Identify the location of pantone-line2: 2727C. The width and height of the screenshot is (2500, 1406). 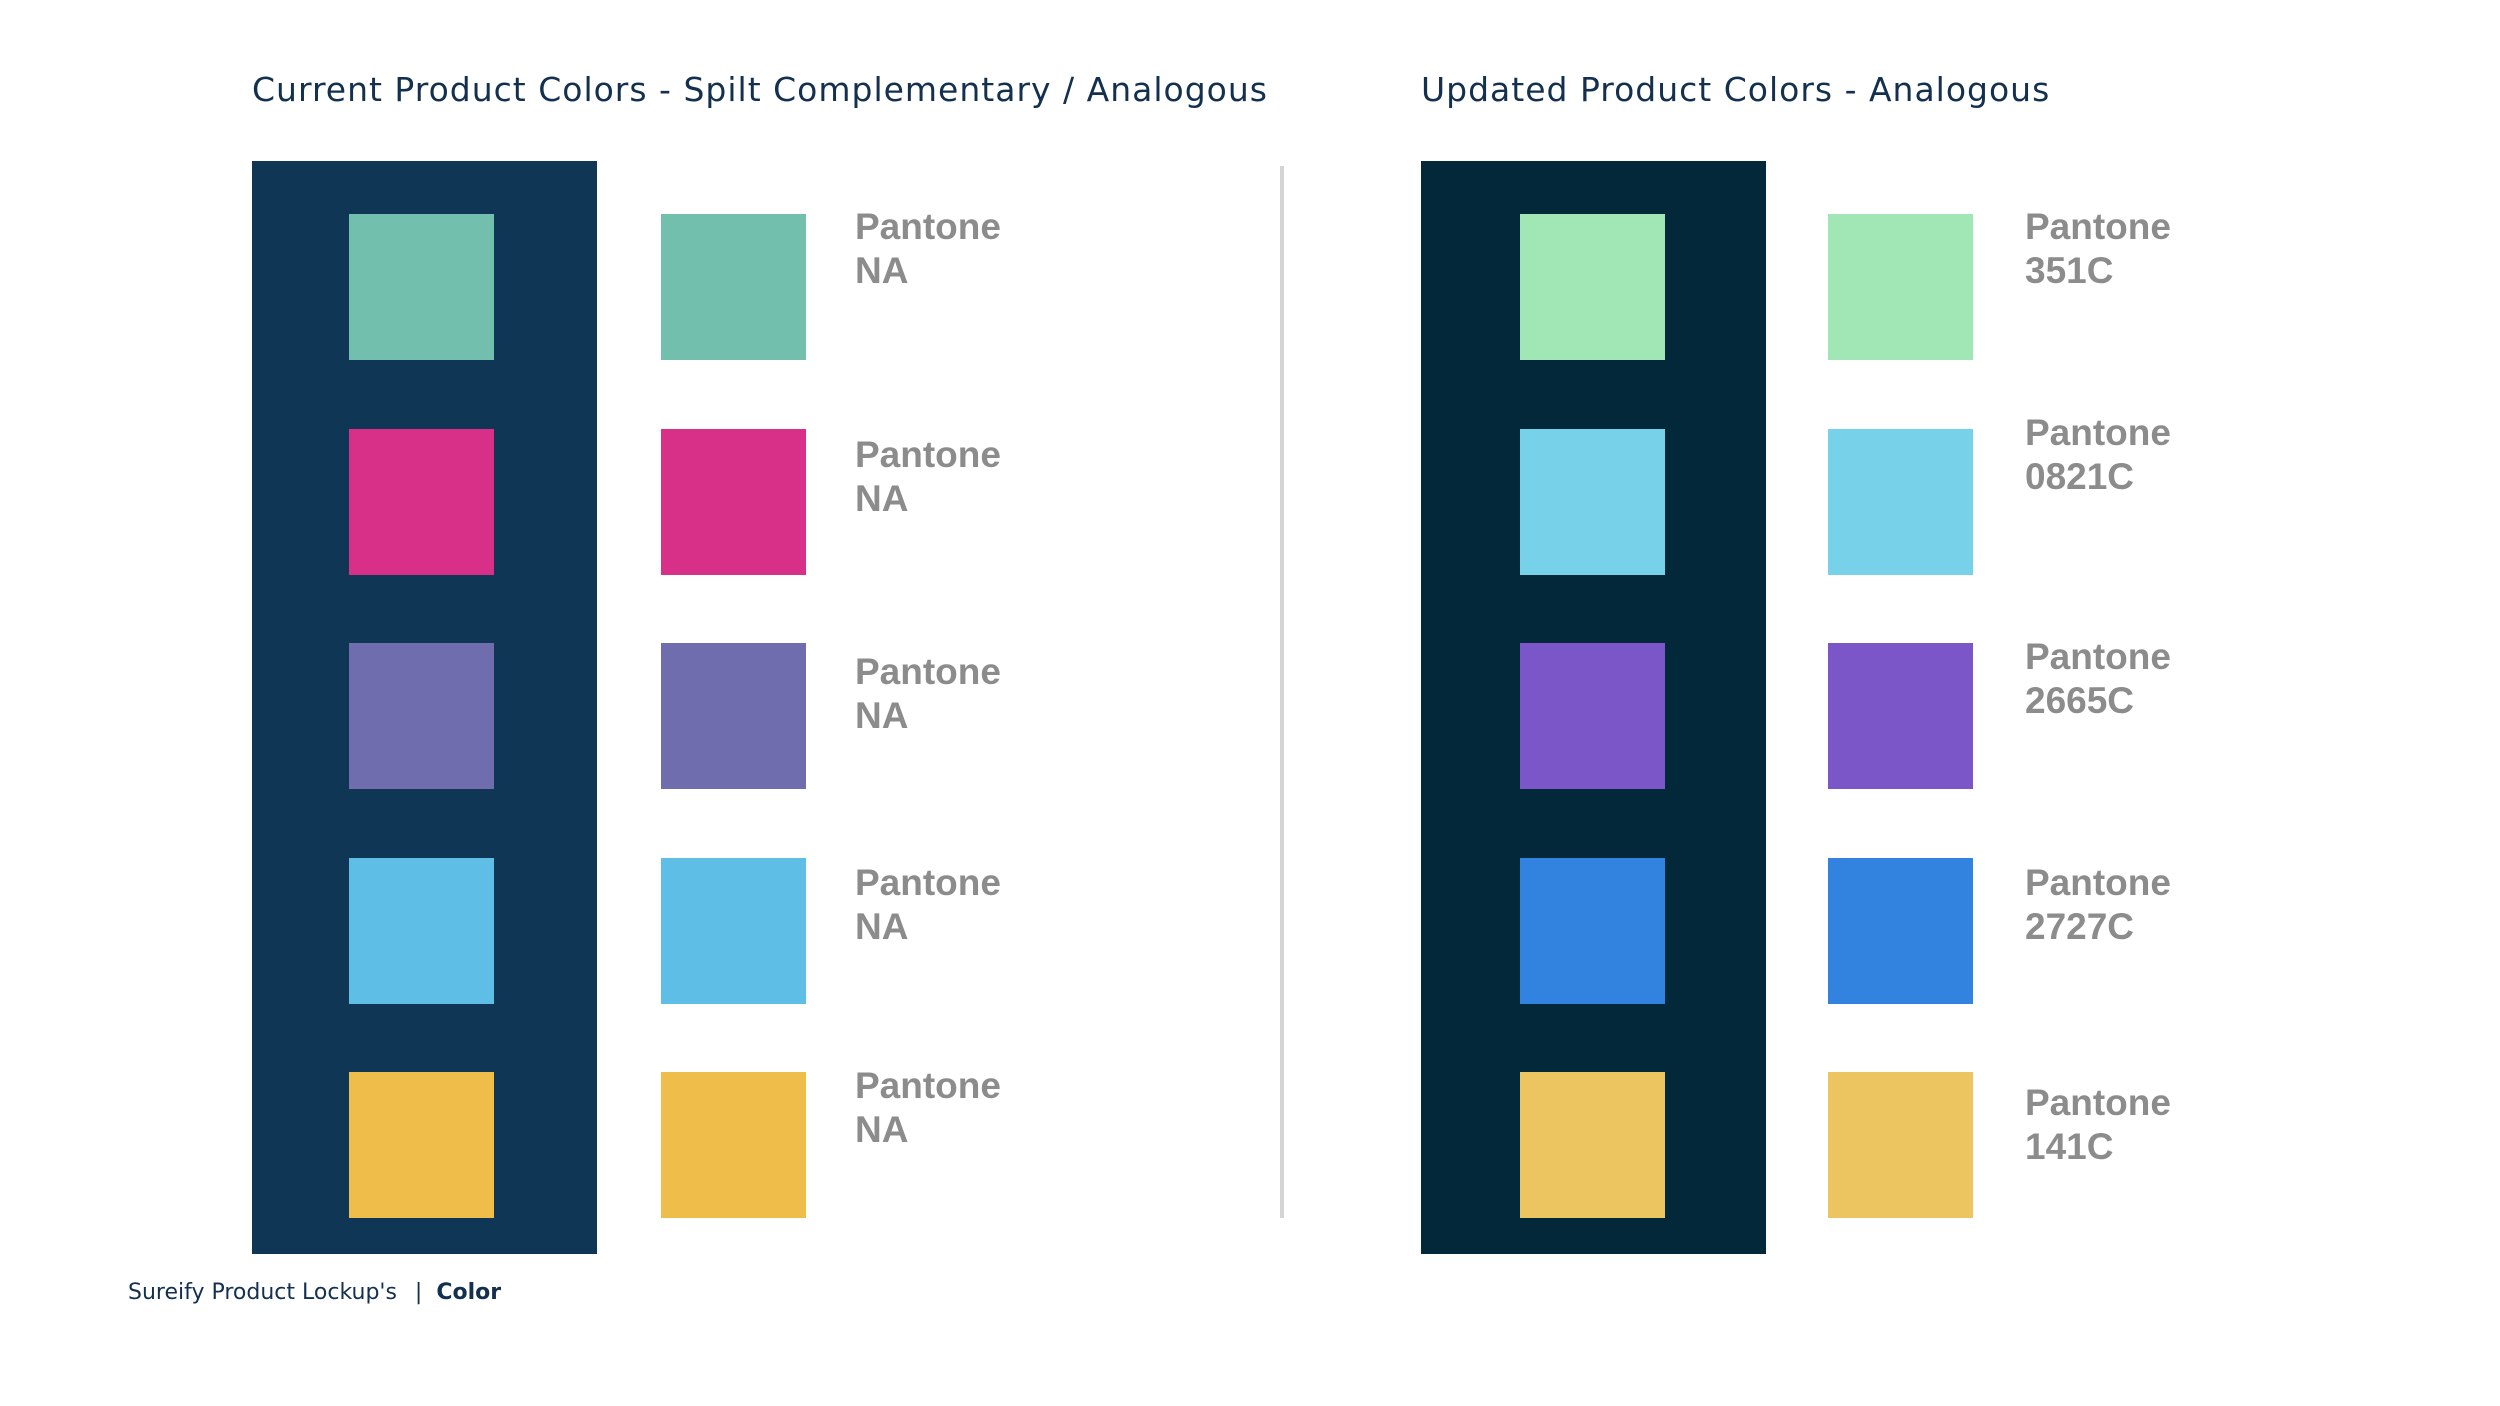
(2080, 926).